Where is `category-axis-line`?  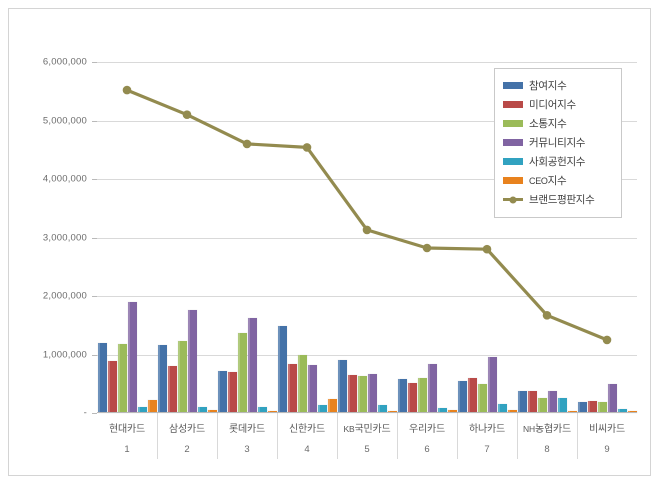
category-axis-line is located at coordinates (367, 412).